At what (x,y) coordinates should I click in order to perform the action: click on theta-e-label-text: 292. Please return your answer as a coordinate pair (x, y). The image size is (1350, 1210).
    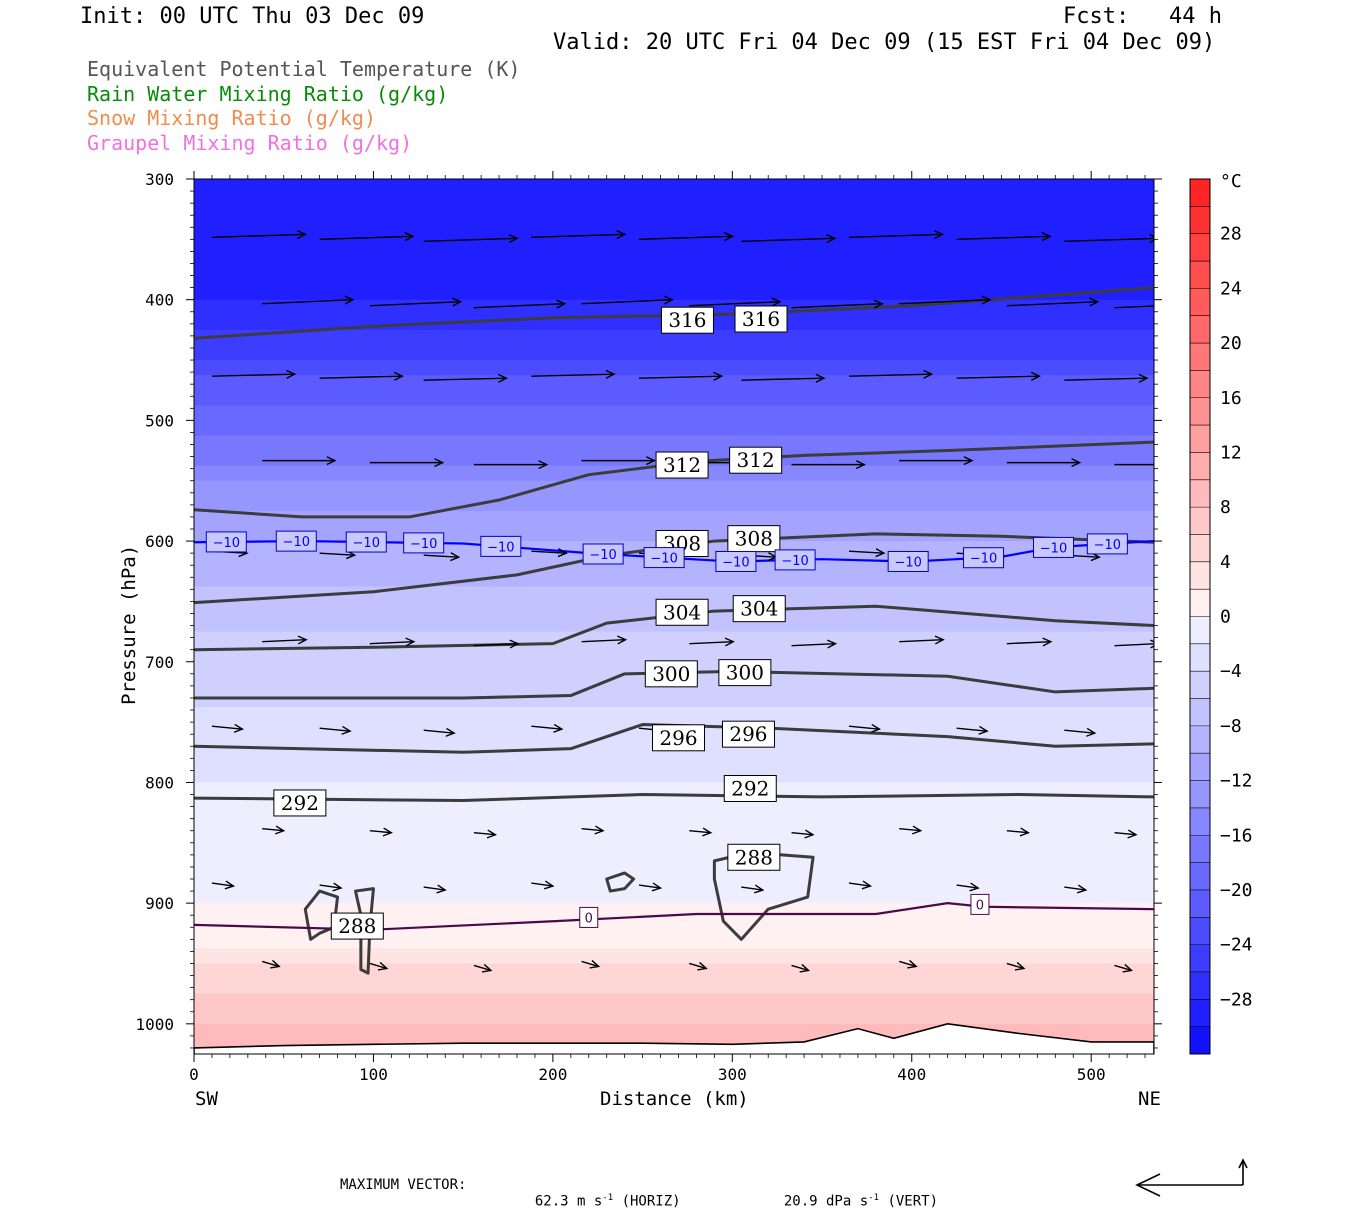
    Looking at the image, I should click on (750, 788).